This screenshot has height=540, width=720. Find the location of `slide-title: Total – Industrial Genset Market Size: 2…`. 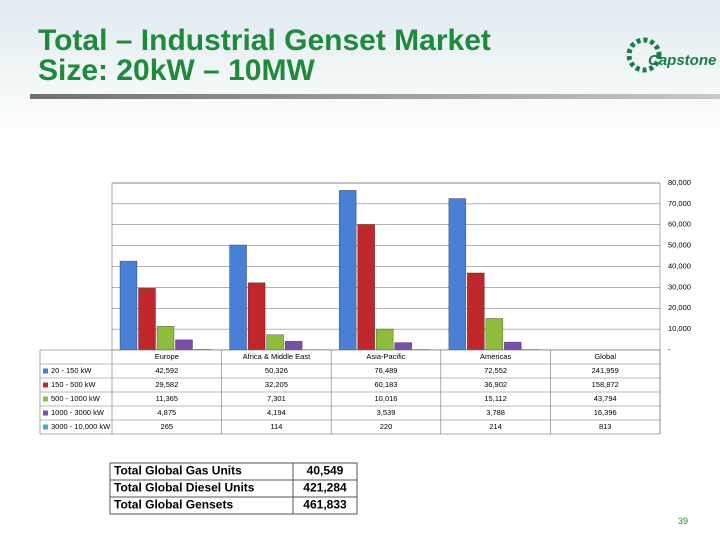

slide-title: Total – Industrial Genset Market Size: 2… is located at coordinates (264, 55).